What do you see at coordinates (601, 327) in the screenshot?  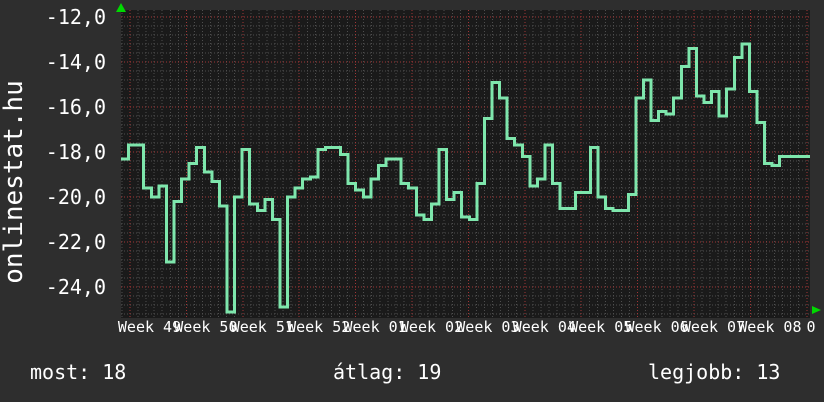 I see `x-axis-label: Week 05` at bounding box center [601, 327].